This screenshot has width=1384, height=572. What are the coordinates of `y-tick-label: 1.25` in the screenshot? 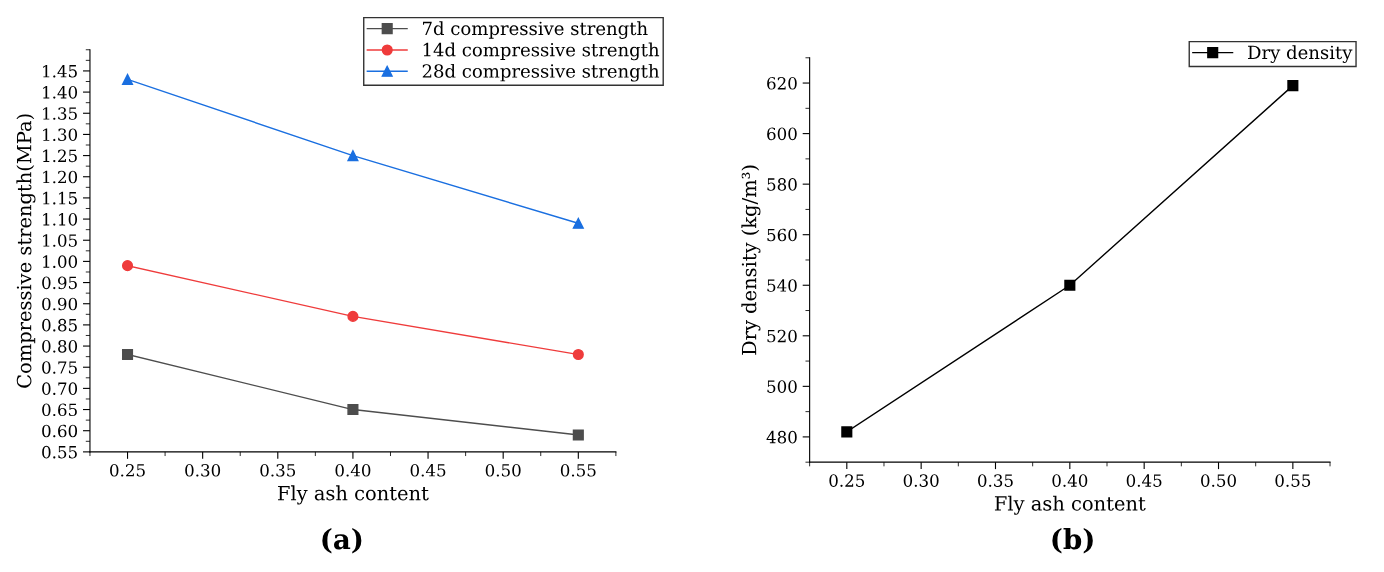 It's located at (60, 156).